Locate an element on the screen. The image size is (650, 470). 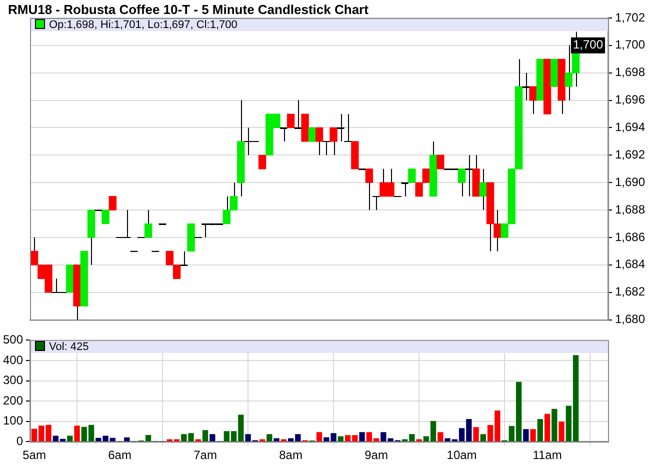
y-tick-label: 300 is located at coordinates (13, 380).